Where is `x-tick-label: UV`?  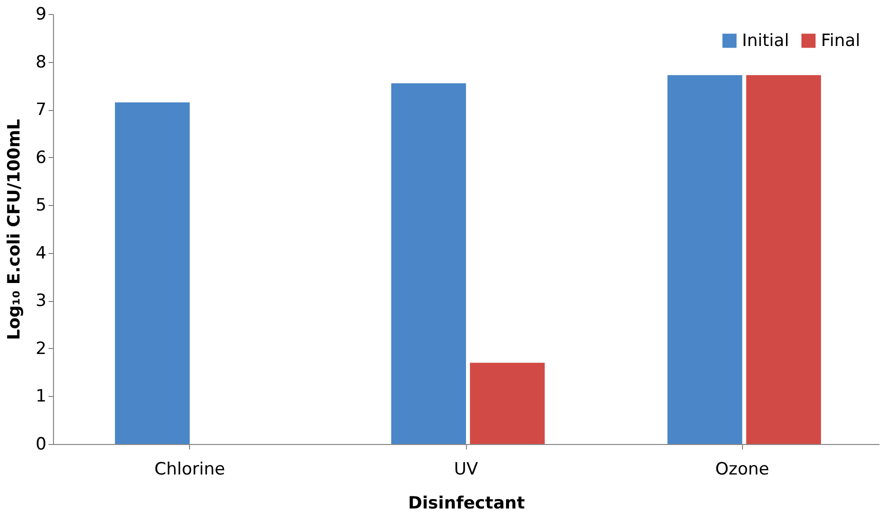 x-tick-label: UV is located at coordinates (466, 470).